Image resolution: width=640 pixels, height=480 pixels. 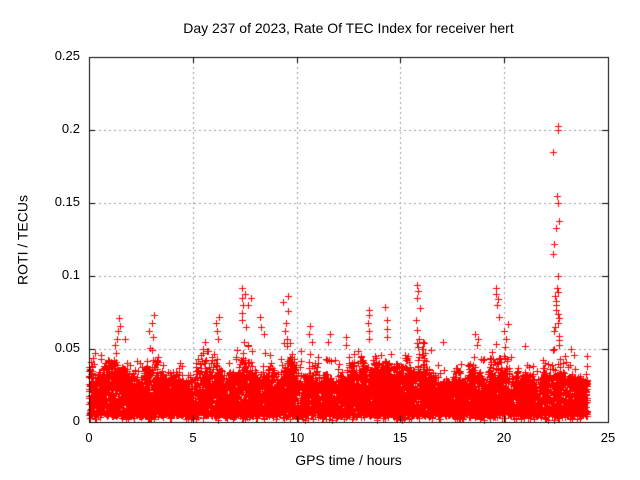 What do you see at coordinates (400, 437) in the screenshot?
I see `x-tick-label-15: 15` at bounding box center [400, 437].